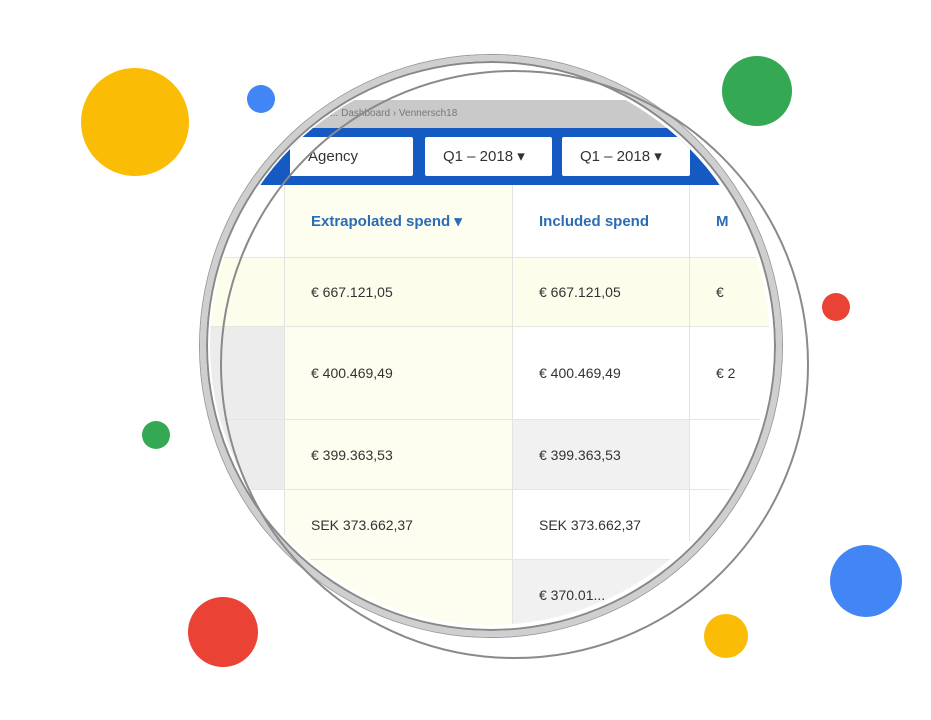 The width and height of the screenshot is (931, 720). What do you see at coordinates (730, 221) in the screenshot?
I see `column-header: M` at bounding box center [730, 221].